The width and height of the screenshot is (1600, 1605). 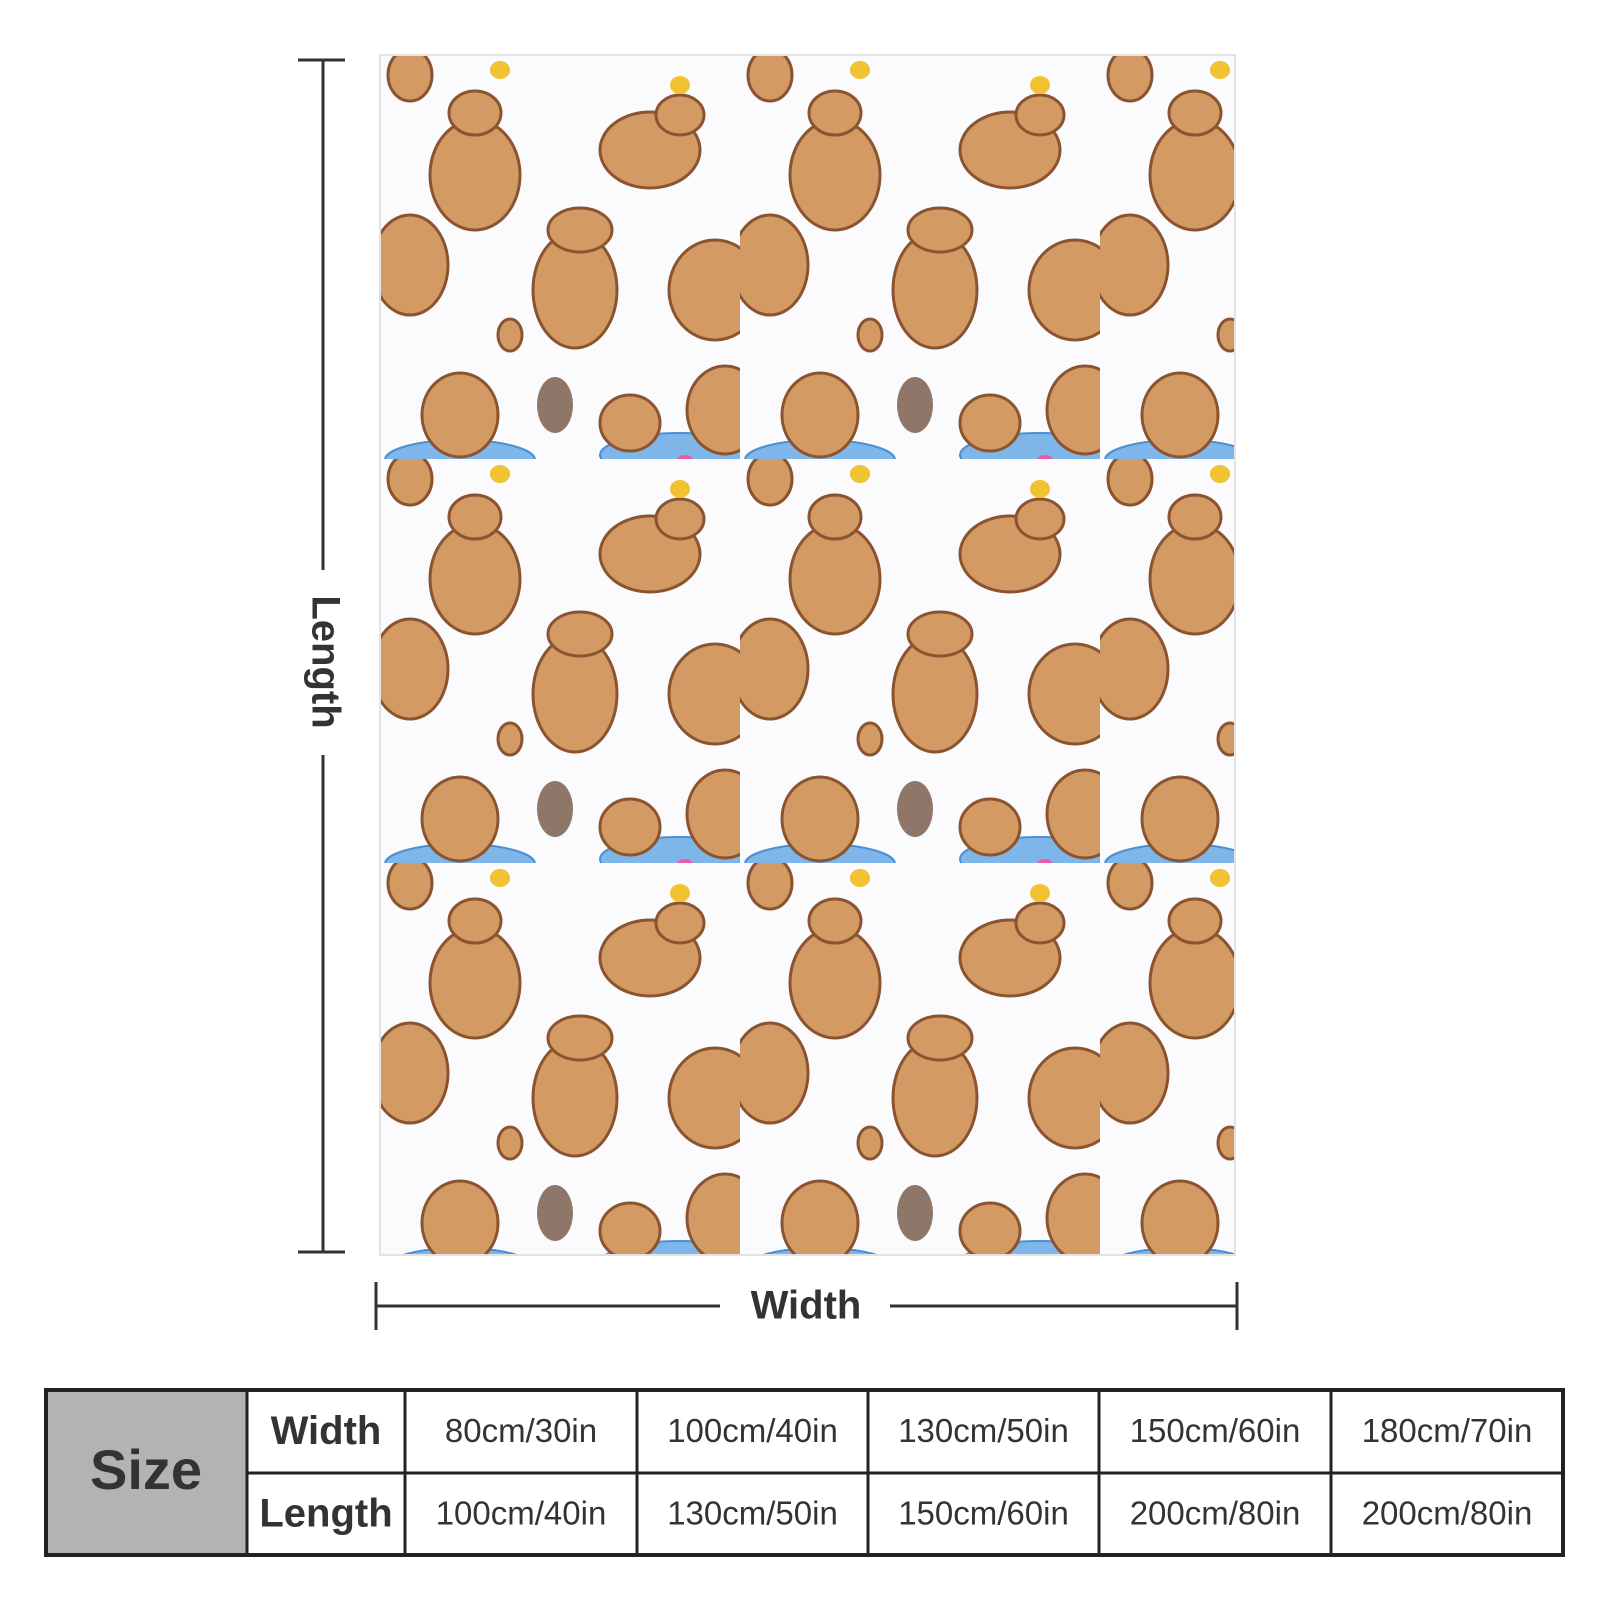 I want to click on width-arrow, so click(x=806, y=1306).